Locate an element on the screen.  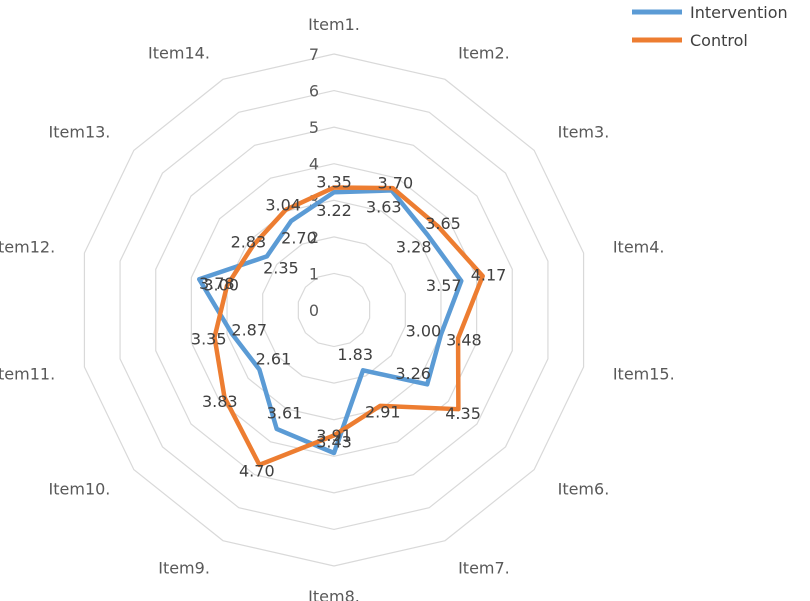
category-label: Item12. is located at coordinates (27, 246).